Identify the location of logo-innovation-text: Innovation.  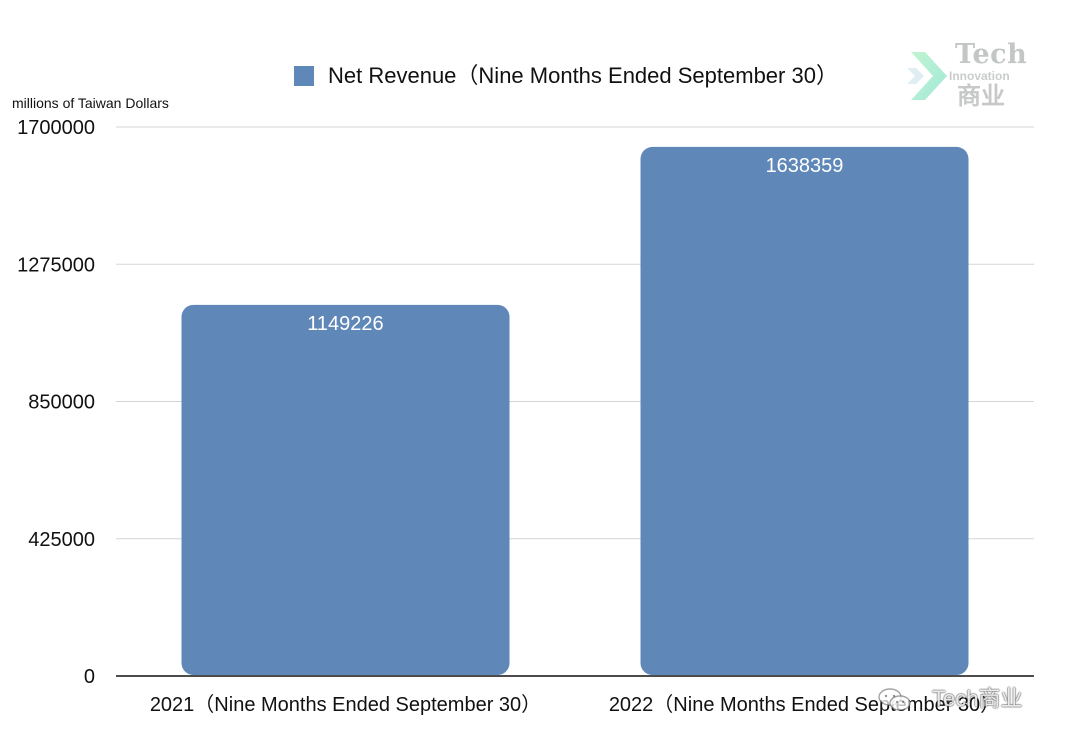
(979, 76).